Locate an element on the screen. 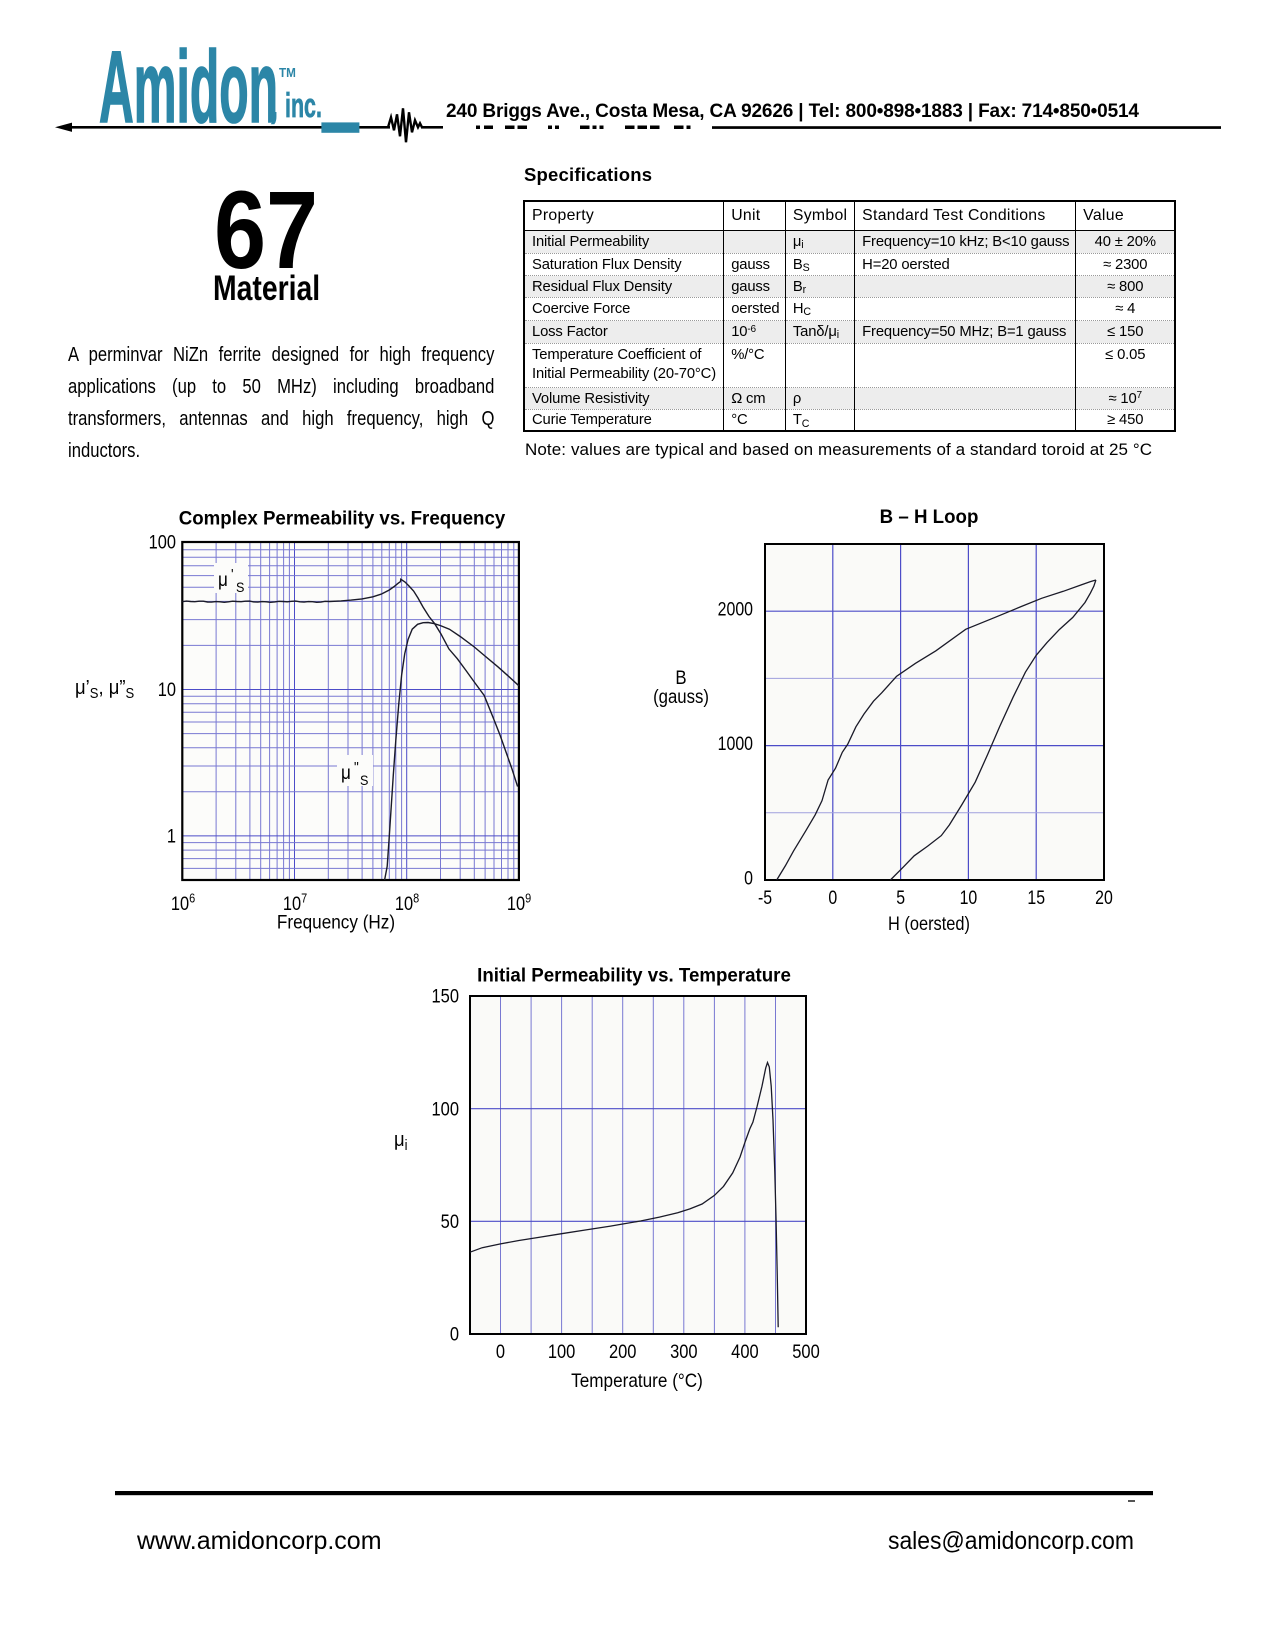  svg-text: 5 is located at coordinates (900, 897).